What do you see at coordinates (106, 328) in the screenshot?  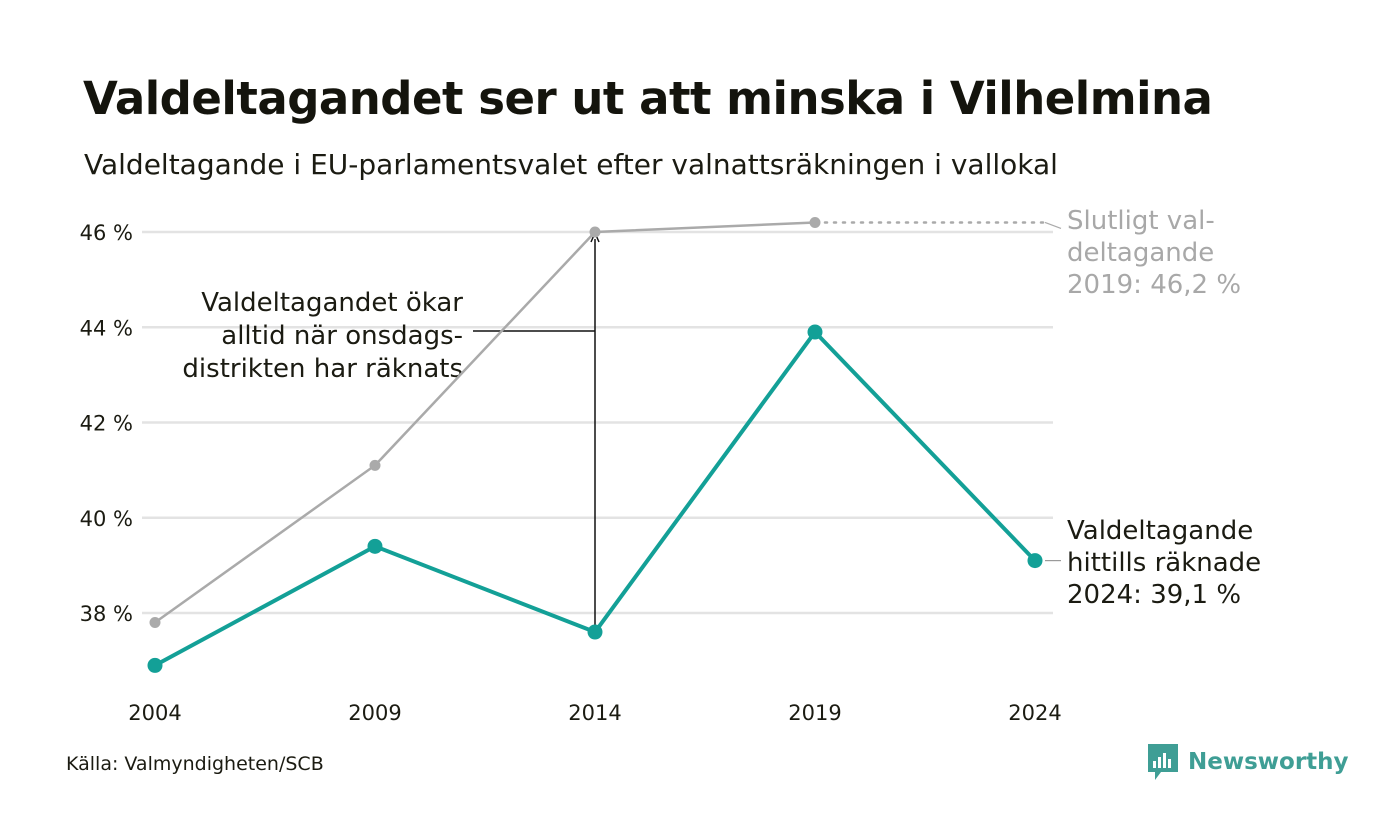 I see `y-tick-label: 44 %` at bounding box center [106, 328].